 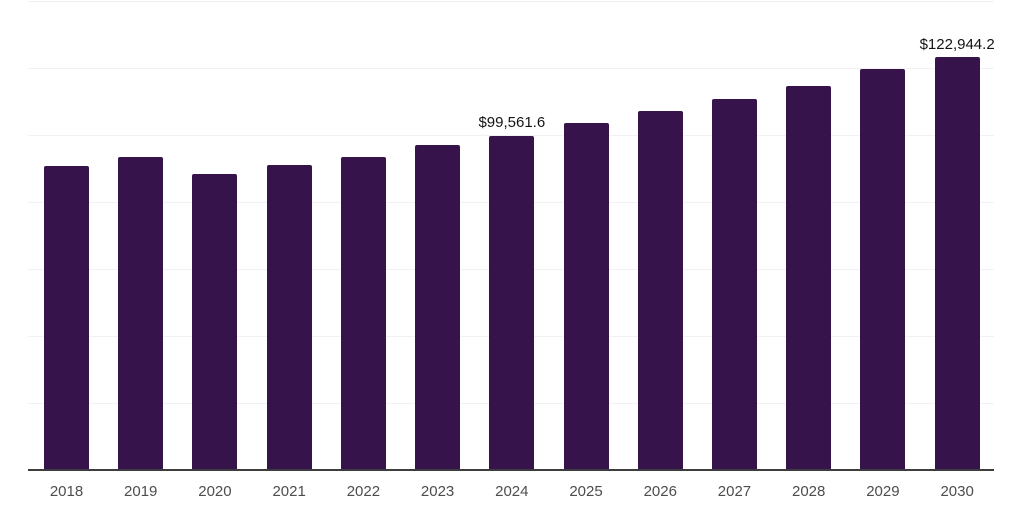 I want to click on x-tick-2030: 2030, so click(x=957, y=491).